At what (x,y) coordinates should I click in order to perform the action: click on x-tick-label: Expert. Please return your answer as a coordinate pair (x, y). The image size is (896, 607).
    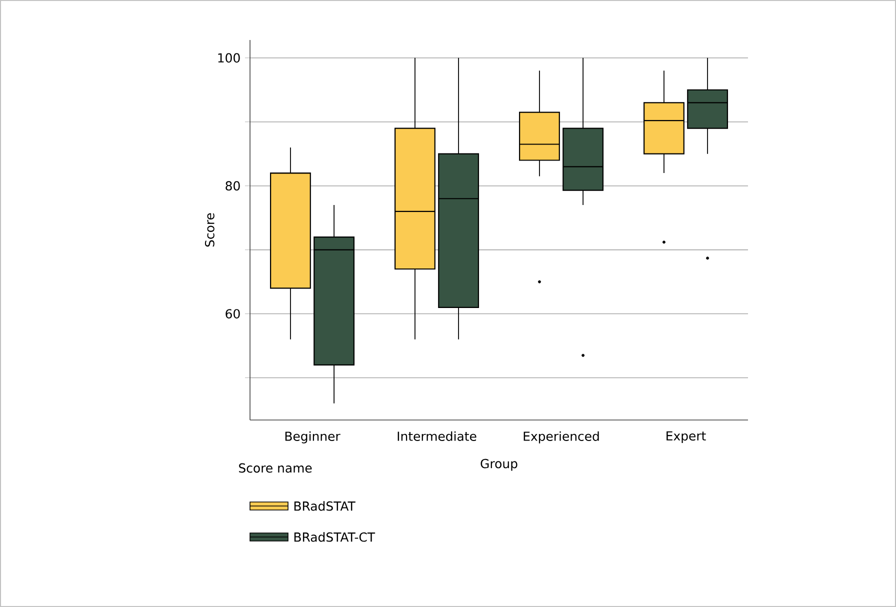
    Looking at the image, I should click on (686, 437).